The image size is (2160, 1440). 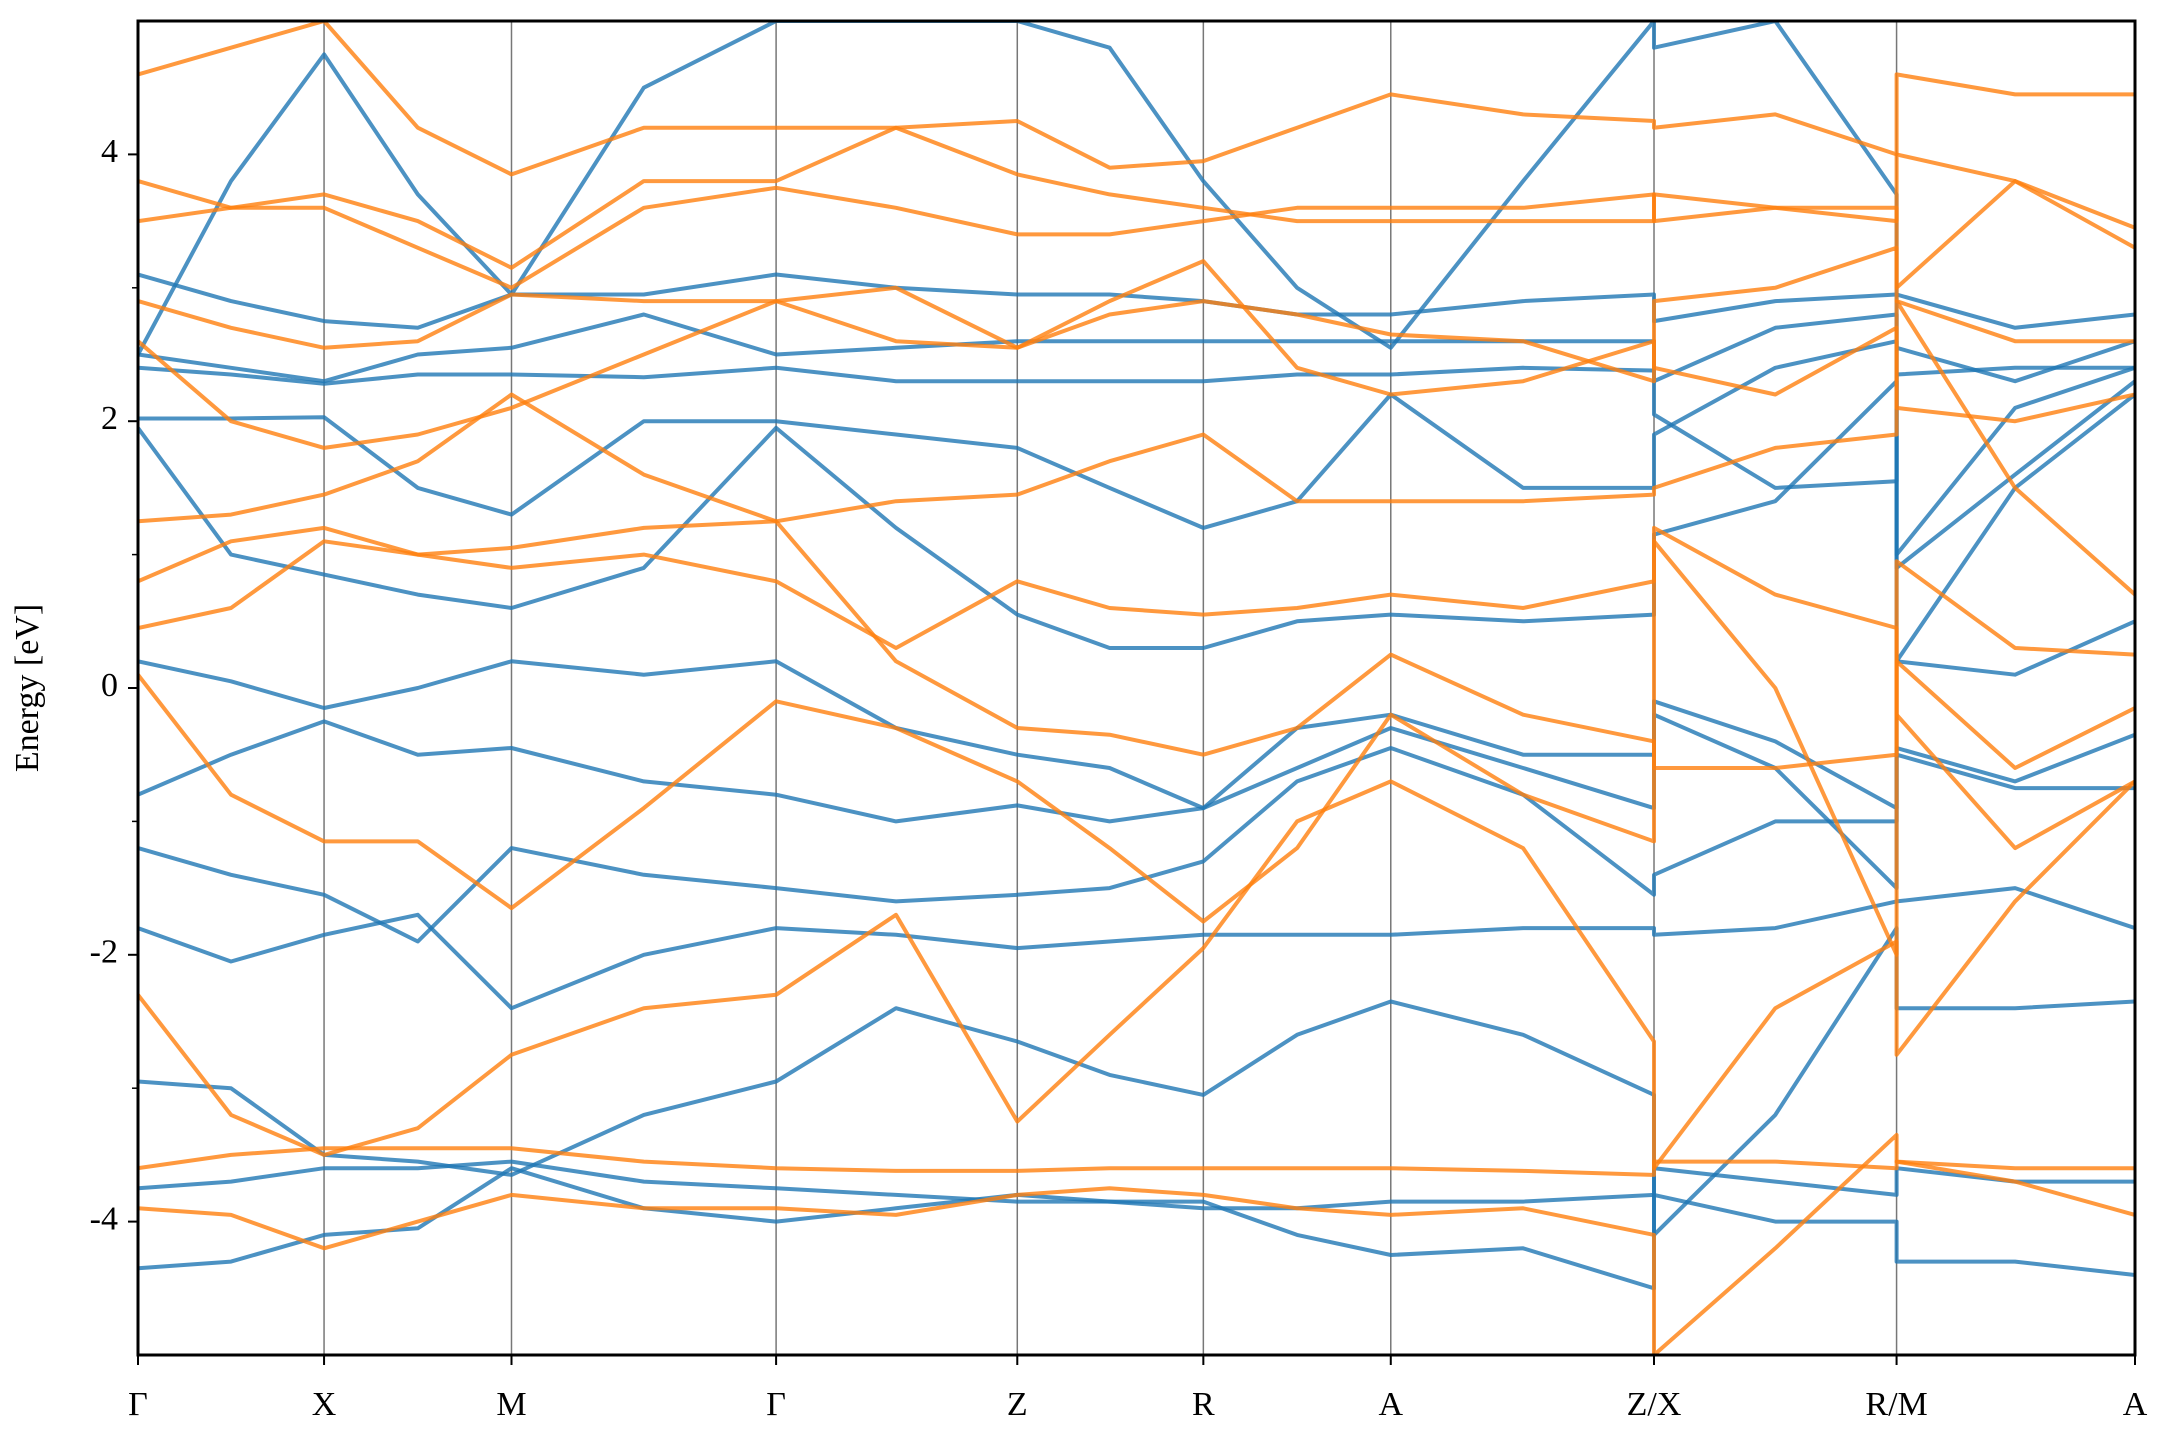 What do you see at coordinates (324, 1404) in the screenshot?
I see `x-tick-label: X` at bounding box center [324, 1404].